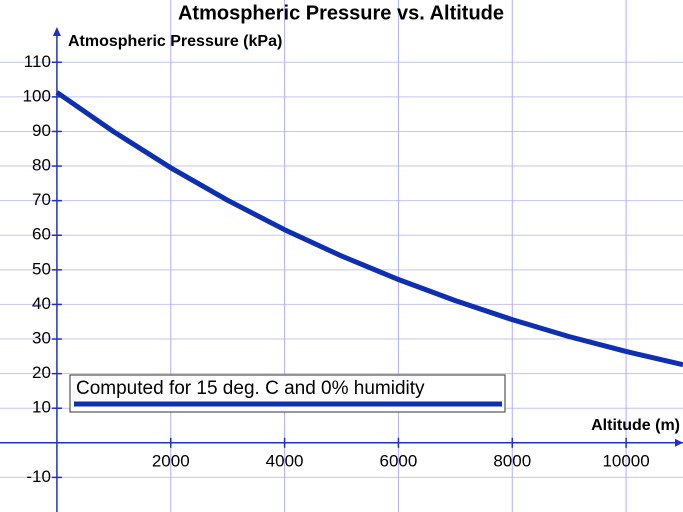 This screenshot has width=683, height=512. I want to click on y-tick-label: 50, so click(41, 268).